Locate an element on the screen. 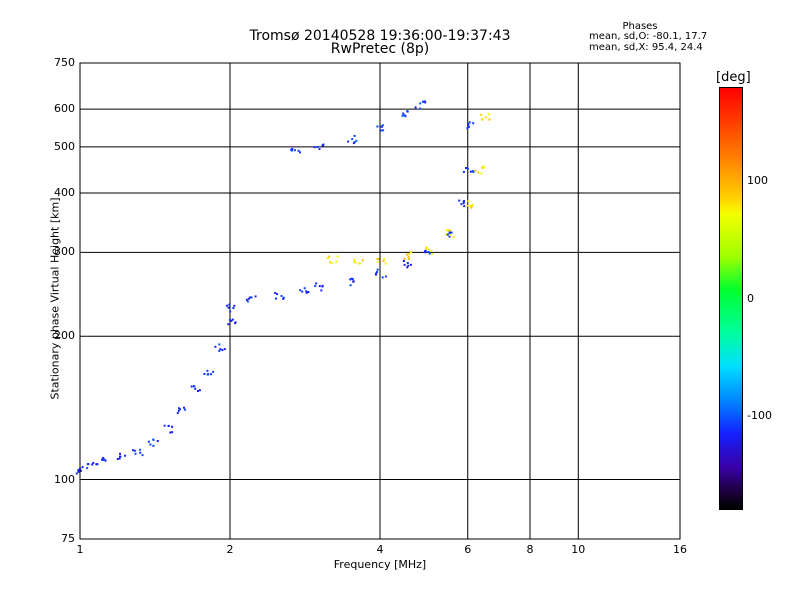 The height and width of the screenshot is (600, 800). x-tick-label: 2 is located at coordinates (230, 549).